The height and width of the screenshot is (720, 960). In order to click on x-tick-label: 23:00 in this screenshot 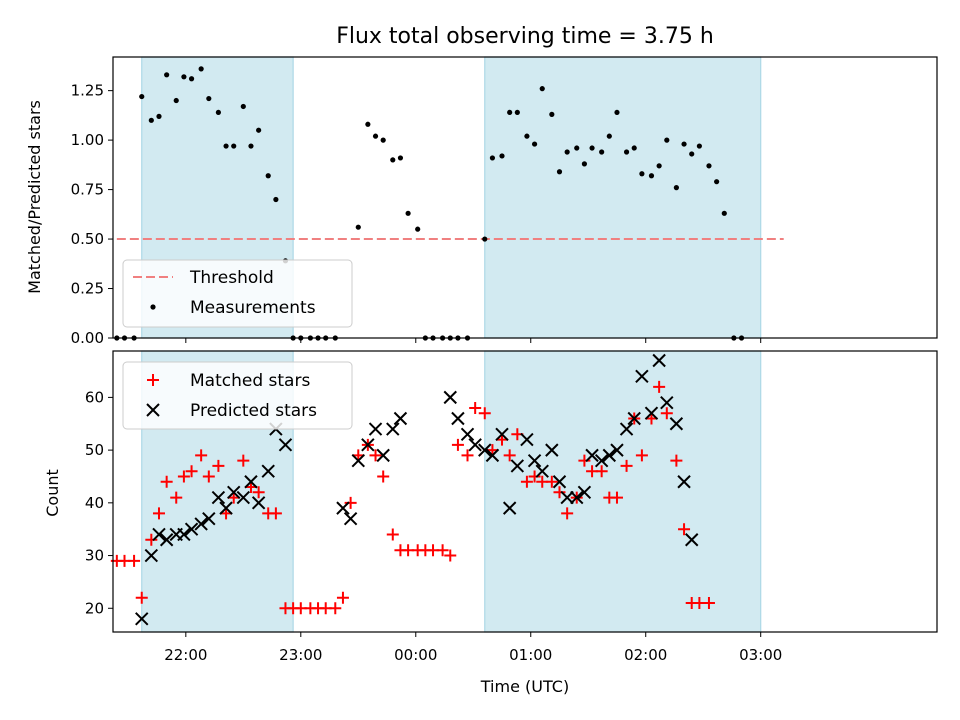, I will do `click(300, 655)`.